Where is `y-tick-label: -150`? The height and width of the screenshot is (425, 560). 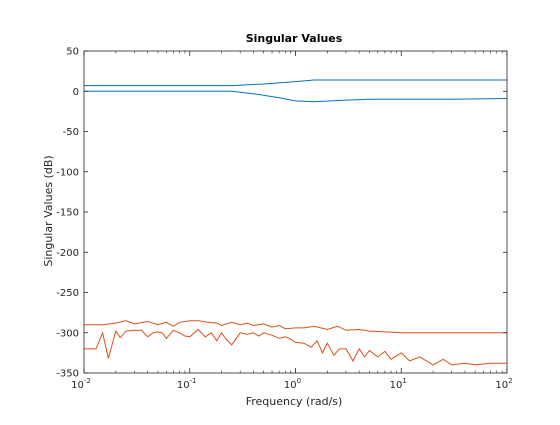
y-tick-label: -150 is located at coordinates (67, 213).